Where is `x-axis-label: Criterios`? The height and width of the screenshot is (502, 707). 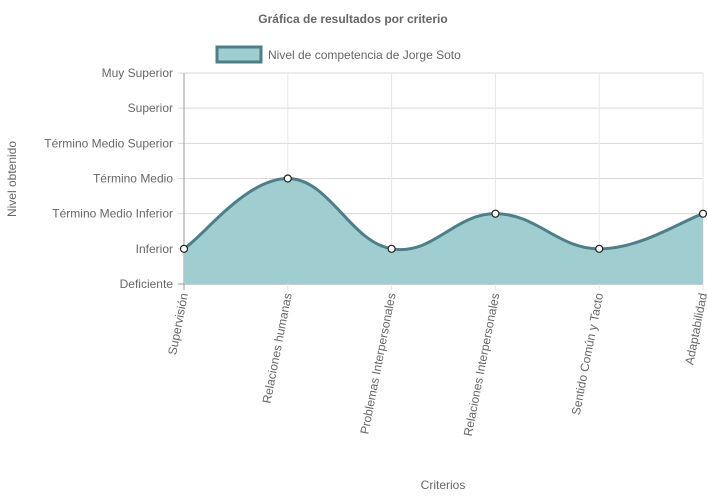
x-axis-label: Criterios is located at coordinates (443, 485).